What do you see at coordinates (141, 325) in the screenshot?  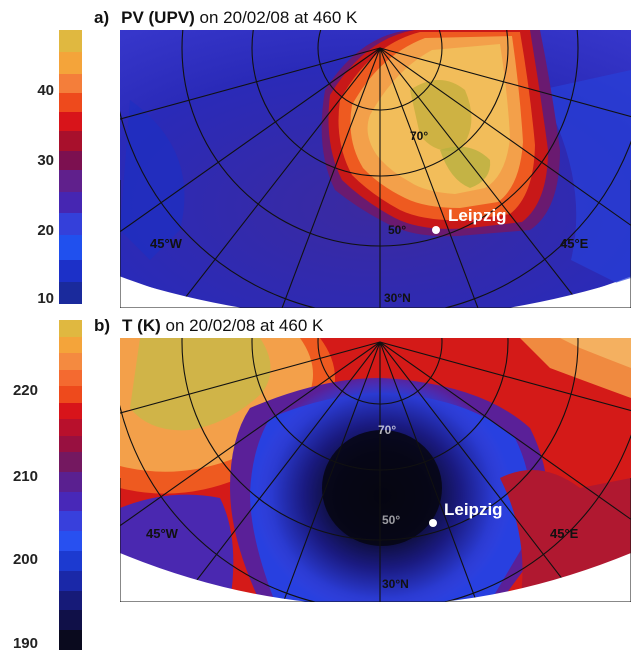 I see `panel-b-quantity: T (K)` at bounding box center [141, 325].